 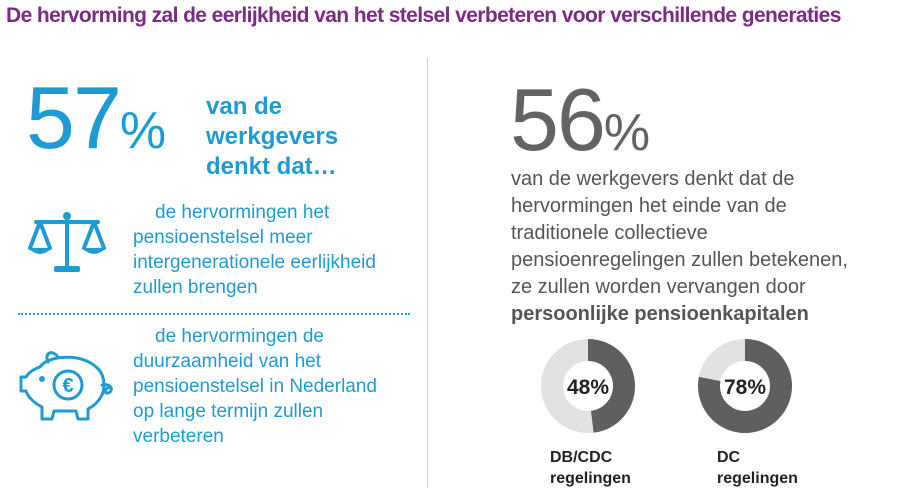 What do you see at coordinates (679, 260) in the screenshot?
I see `right-body-line: pensioenregelingen zullen betekenen,` at bounding box center [679, 260].